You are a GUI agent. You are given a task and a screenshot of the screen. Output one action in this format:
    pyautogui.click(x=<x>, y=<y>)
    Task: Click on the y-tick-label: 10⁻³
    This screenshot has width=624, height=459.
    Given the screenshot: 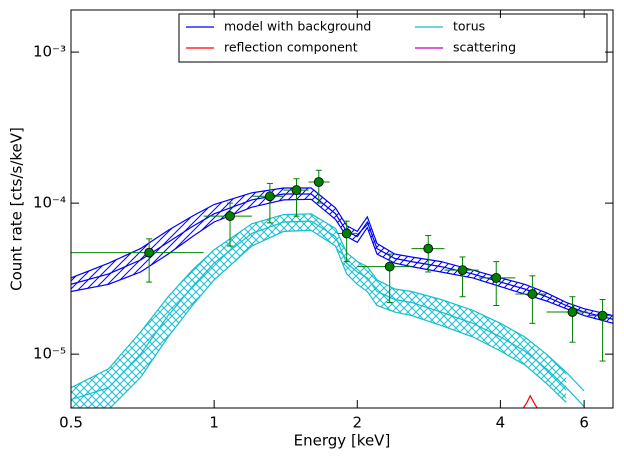 What is the action you would take?
    pyautogui.click(x=49, y=52)
    